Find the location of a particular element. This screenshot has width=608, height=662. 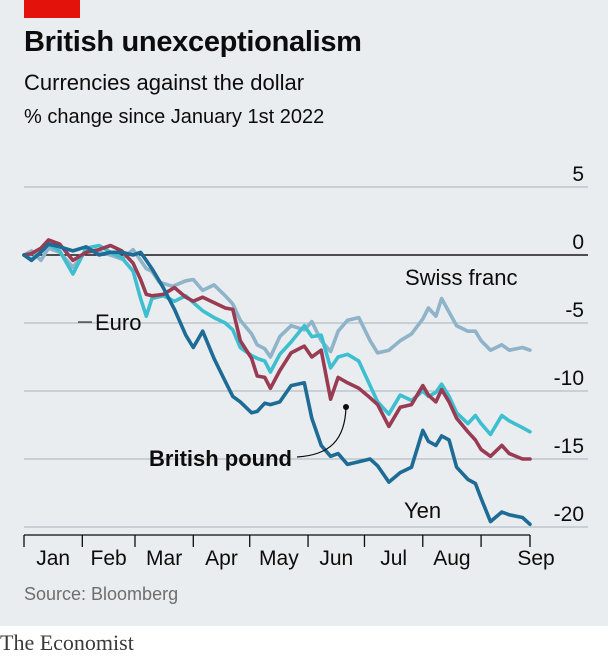

source-note: Source: Bloomberg is located at coordinates (101, 594).